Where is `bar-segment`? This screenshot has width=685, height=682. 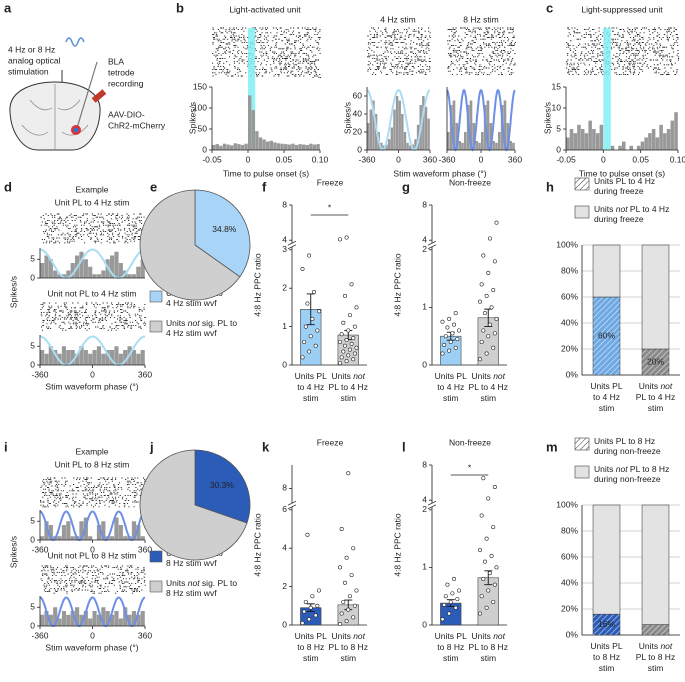 bar-segment is located at coordinates (655, 564).